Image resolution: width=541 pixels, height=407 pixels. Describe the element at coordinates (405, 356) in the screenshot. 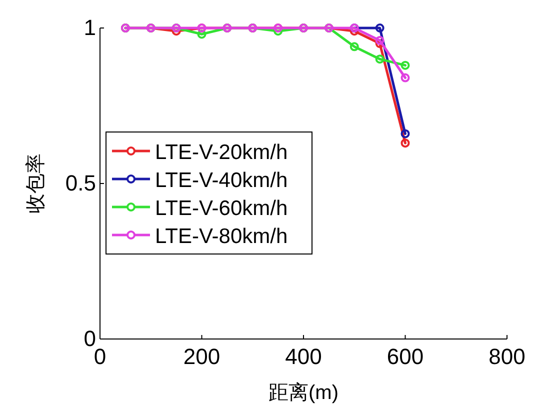

I see `x-tick-label: 600` at that location.